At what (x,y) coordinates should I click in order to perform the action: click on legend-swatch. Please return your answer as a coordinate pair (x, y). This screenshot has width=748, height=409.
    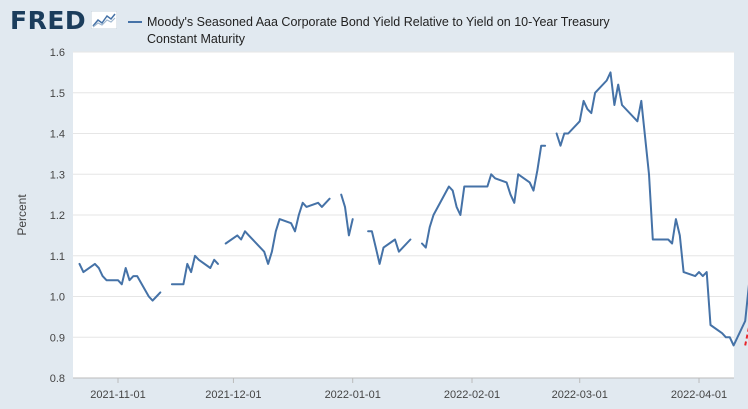
    Looking at the image, I should click on (135, 22).